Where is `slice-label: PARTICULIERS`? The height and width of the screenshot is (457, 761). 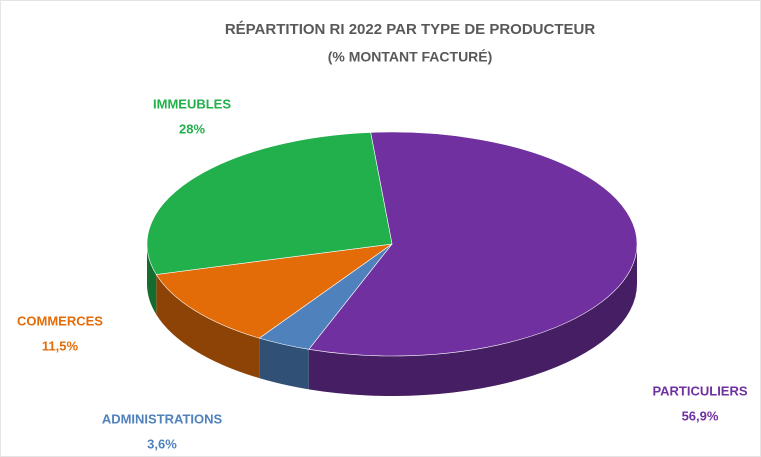
slice-label: PARTICULIERS is located at coordinates (699, 390).